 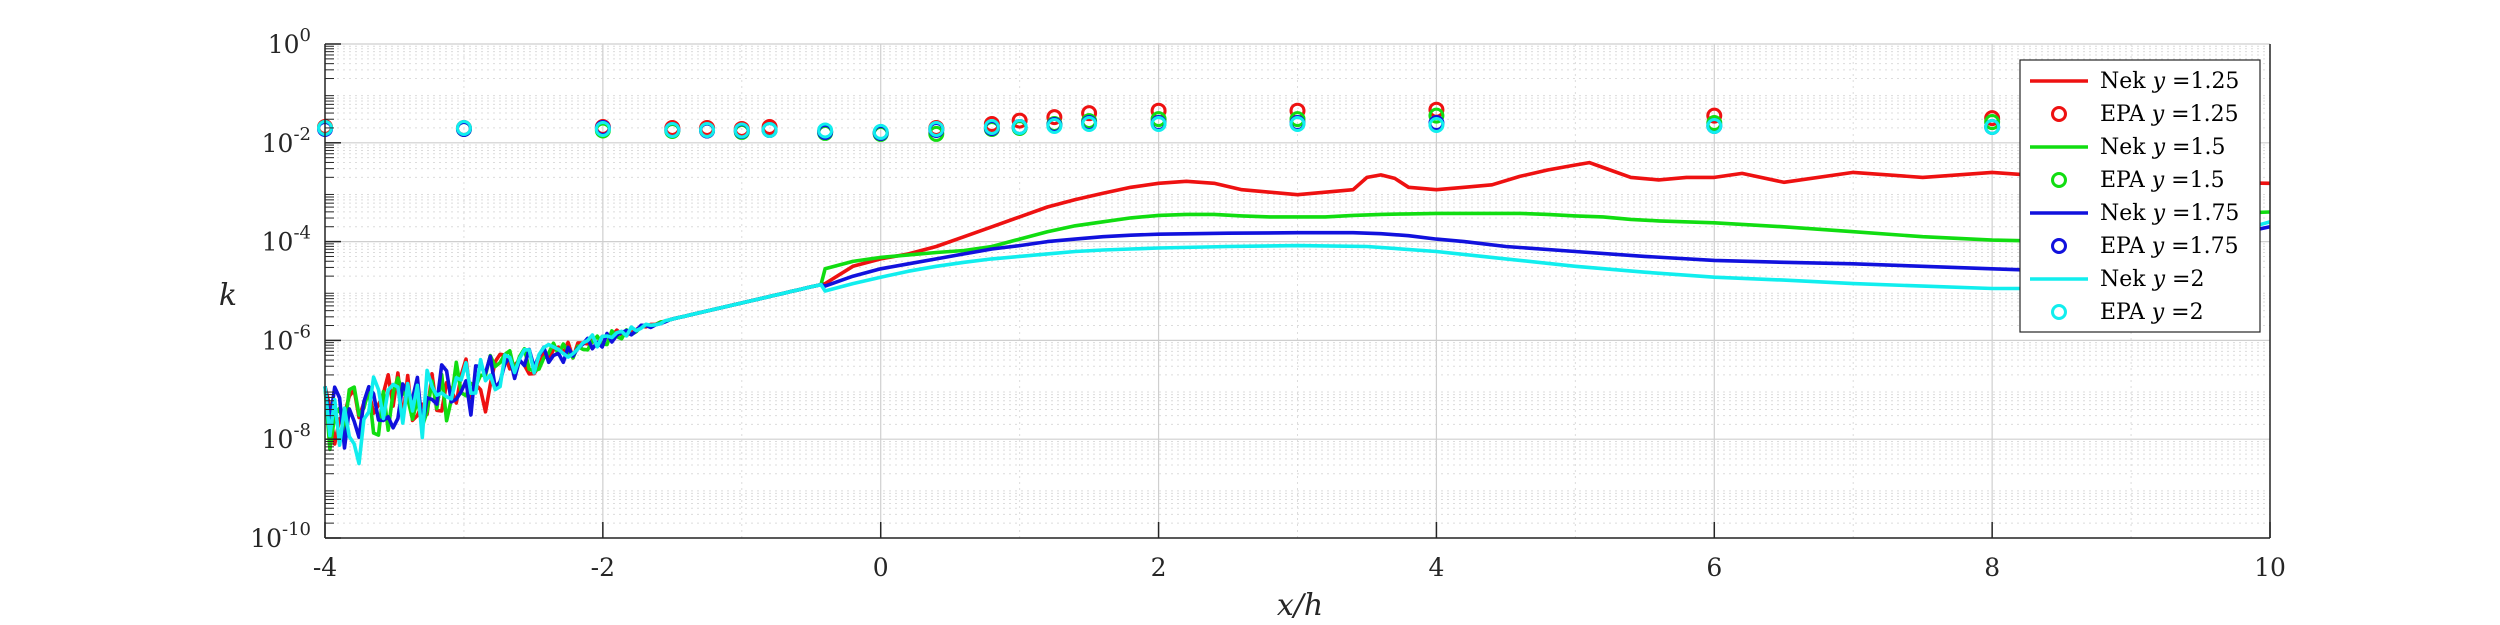 I want to click on legend-entry-label: Nek y =1.5, so click(x=2162, y=147).